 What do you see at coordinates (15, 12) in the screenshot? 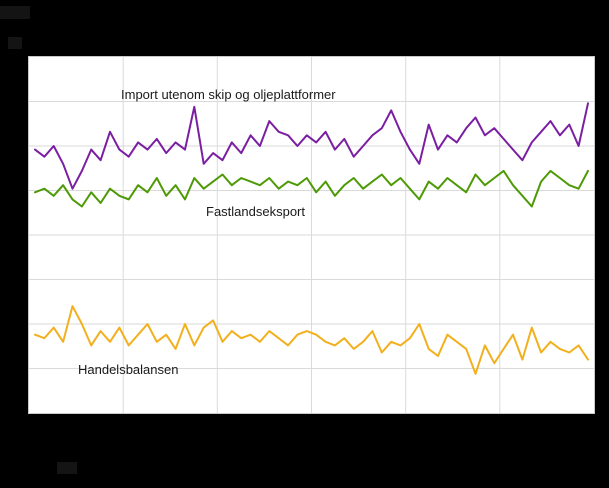
I see `hidden-axis-label-block-top` at bounding box center [15, 12].